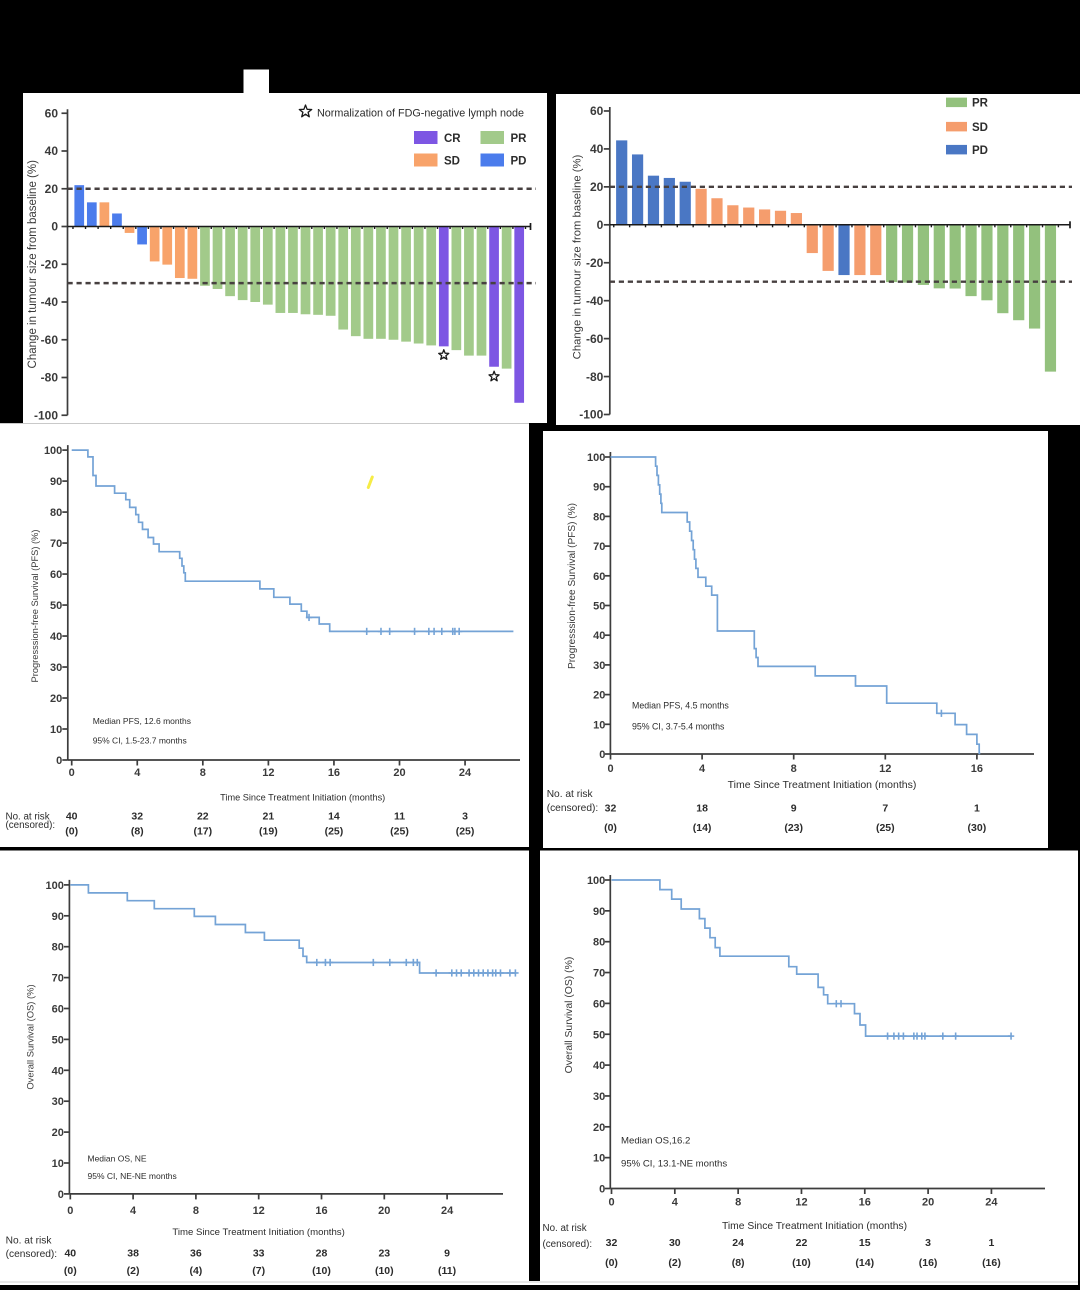  I want to click on svg-text: 50, so click(56, 606).